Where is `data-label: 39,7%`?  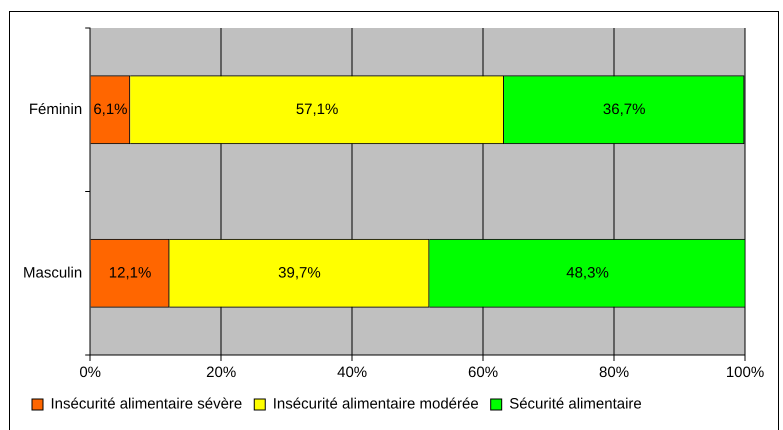 data-label: 39,7% is located at coordinates (299, 273).